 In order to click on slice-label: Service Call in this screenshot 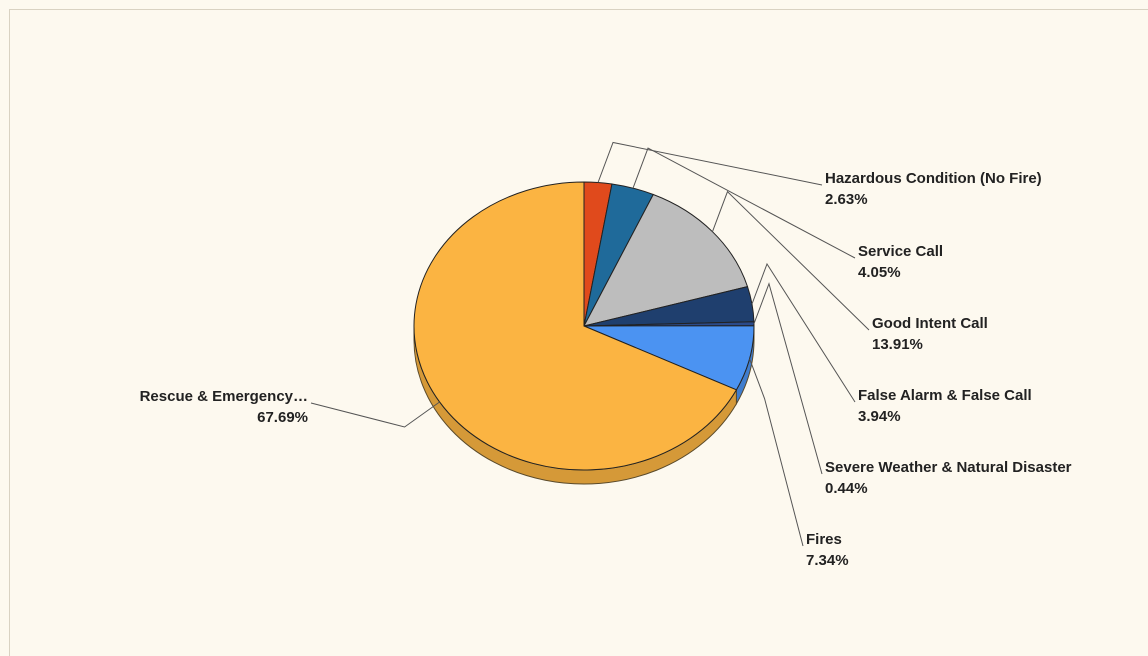, I will do `click(900, 251)`.